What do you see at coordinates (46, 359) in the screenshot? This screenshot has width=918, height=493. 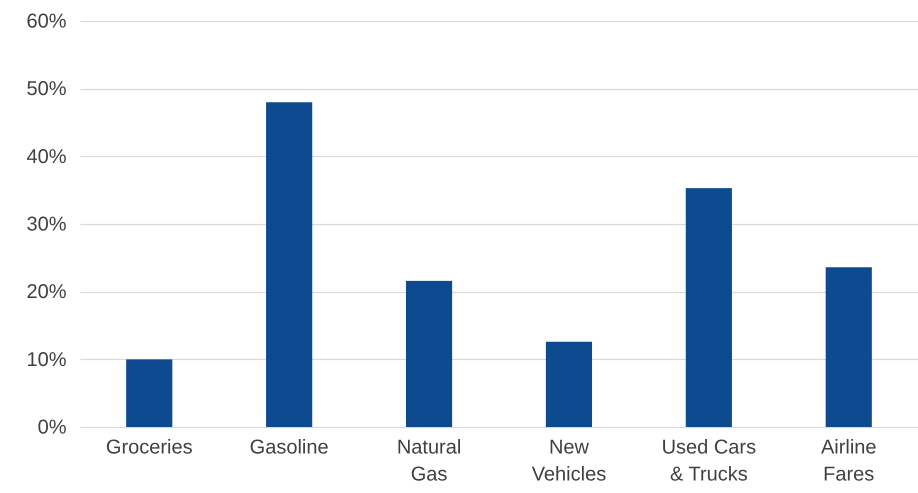 I see `y-tick-label: 10%` at bounding box center [46, 359].